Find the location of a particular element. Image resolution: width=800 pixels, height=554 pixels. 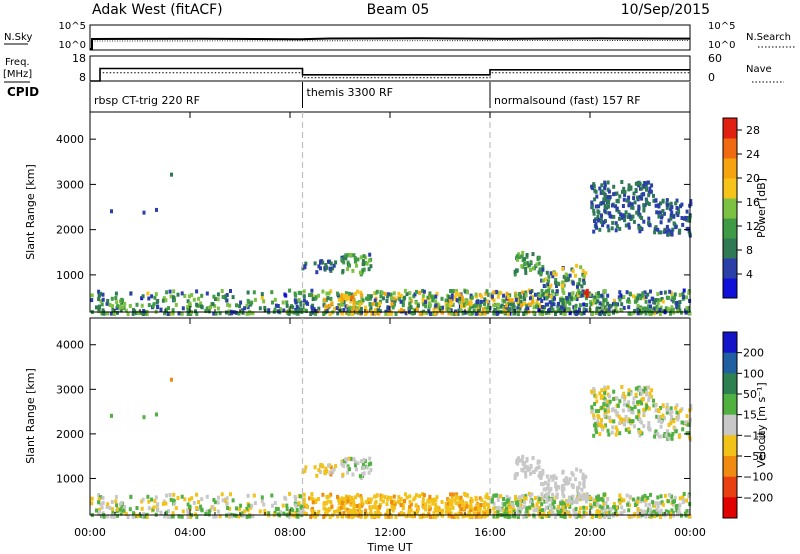

velocity-colorbar-tick: −100 is located at coordinates (758, 477).